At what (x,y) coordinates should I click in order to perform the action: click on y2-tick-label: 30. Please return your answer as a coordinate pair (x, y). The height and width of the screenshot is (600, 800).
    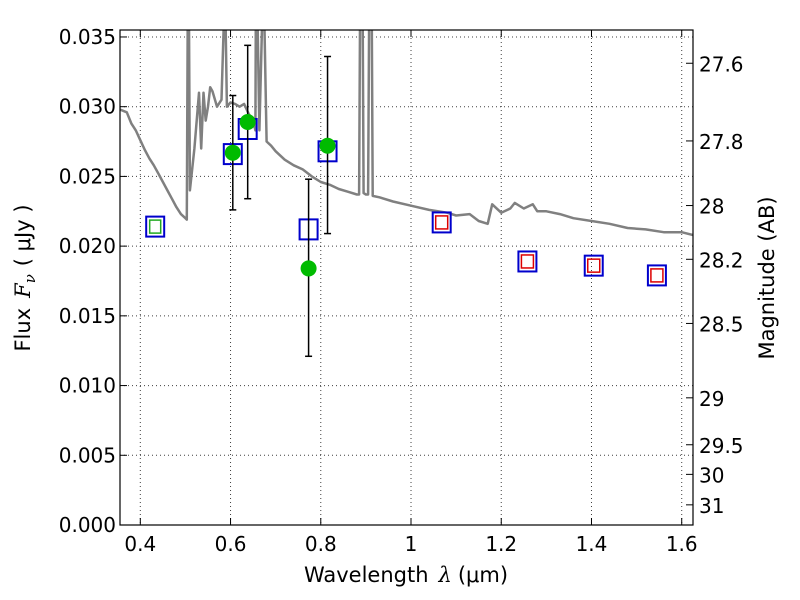
    Looking at the image, I should click on (711, 475).